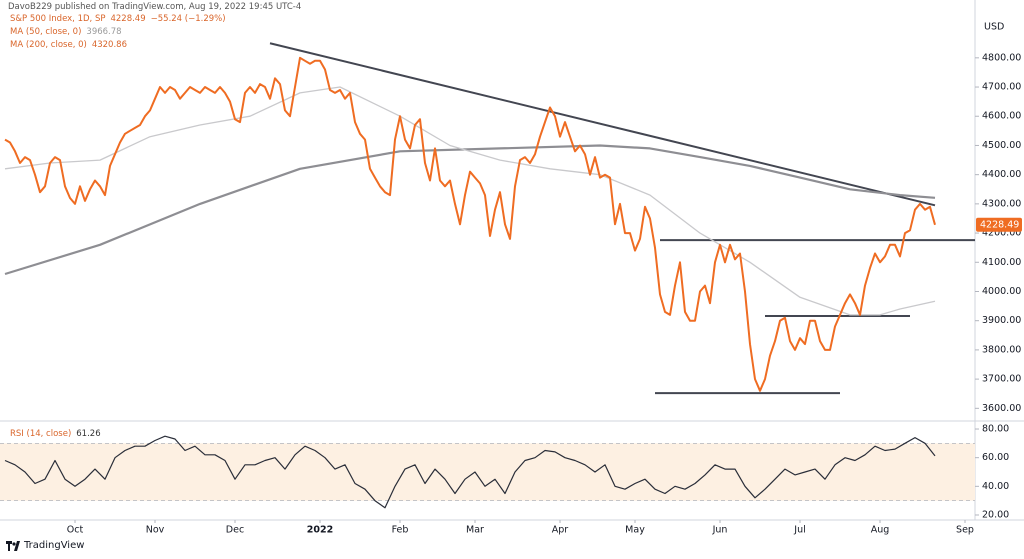 The image size is (1024, 559). What do you see at coordinates (1001, 203) in the screenshot?
I see `y-tick-label: 4300.00` at bounding box center [1001, 203].